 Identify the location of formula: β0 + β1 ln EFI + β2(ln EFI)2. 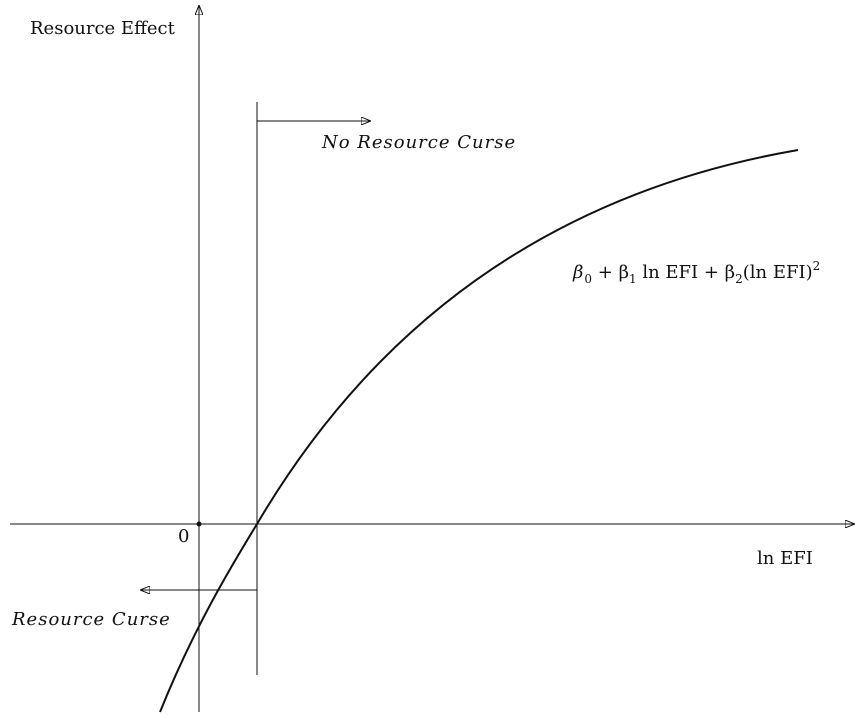
(696, 272).